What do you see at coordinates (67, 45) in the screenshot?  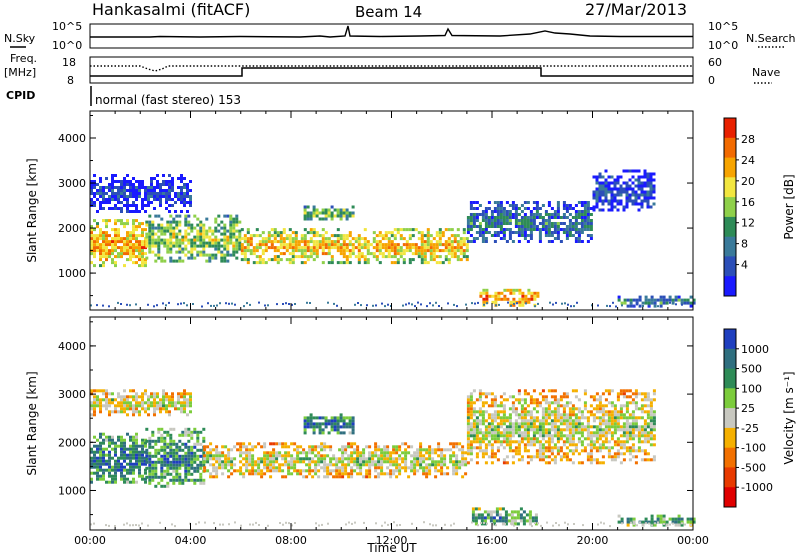 I see `nsky-tick-bottom: 10^0` at bounding box center [67, 45].